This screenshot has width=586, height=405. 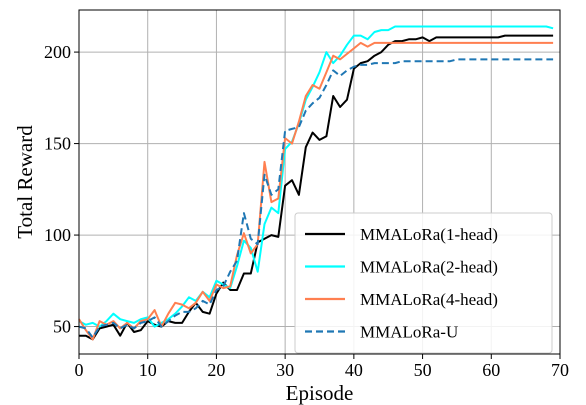 I want to click on legend-label: MMALoRa(2-head), so click(x=429, y=267).